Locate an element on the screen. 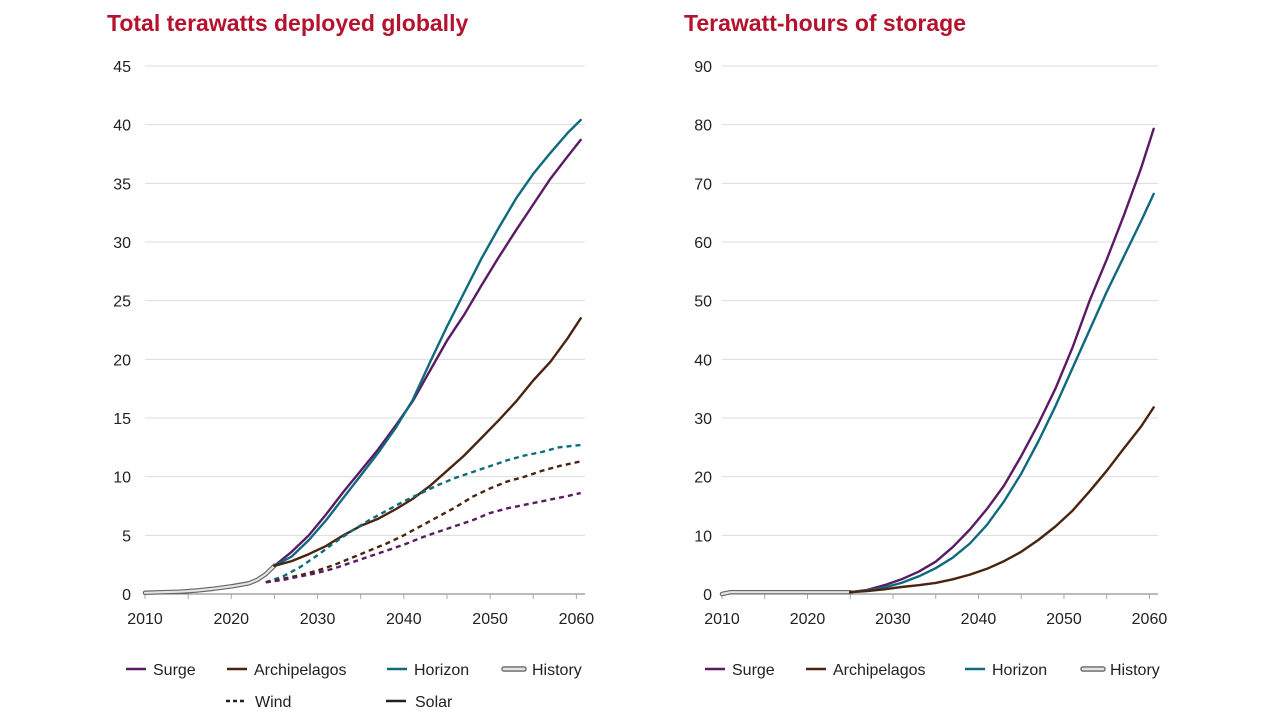  y-tick-label: 25 is located at coordinates (122, 302).